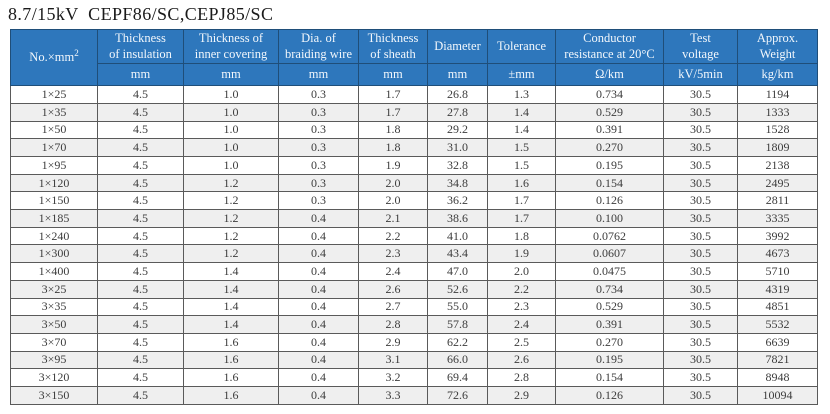 The height and width of the screenshot is (414, 830). What do you see at coordinates (414, 307) in the screenshot?
I see `table-row: 3×35 4.5 1.4 0.4 2.7 55.0 2.3 0.529 30.5 4851` at bounding box center [414, 307].